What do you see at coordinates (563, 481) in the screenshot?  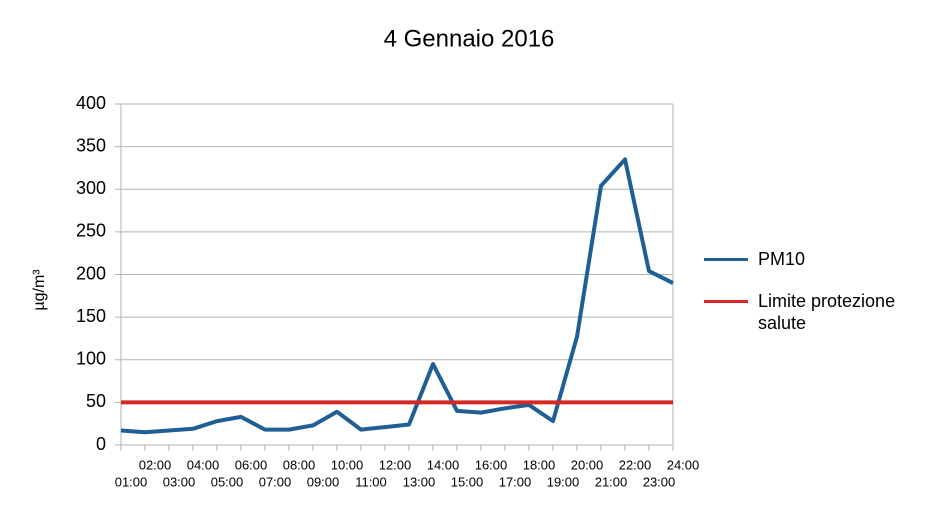 I see `x-tick-label: 19:00` at bounding box center [563, 481].